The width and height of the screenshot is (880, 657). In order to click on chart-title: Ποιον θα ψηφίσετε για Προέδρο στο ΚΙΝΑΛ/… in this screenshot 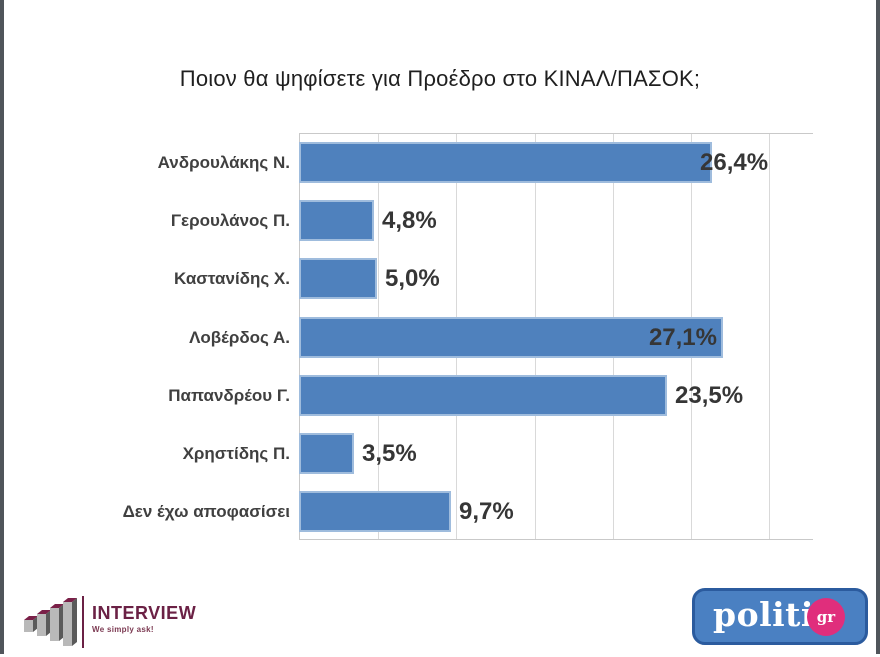, I will do `click(440, 78)`.